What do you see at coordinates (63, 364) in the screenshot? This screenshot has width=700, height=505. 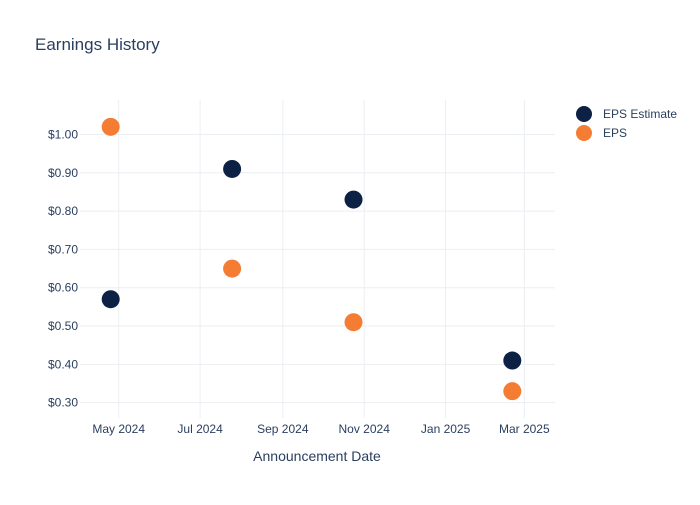 I see `y-tick-label: $0.40` at bounding box center [63, 364].